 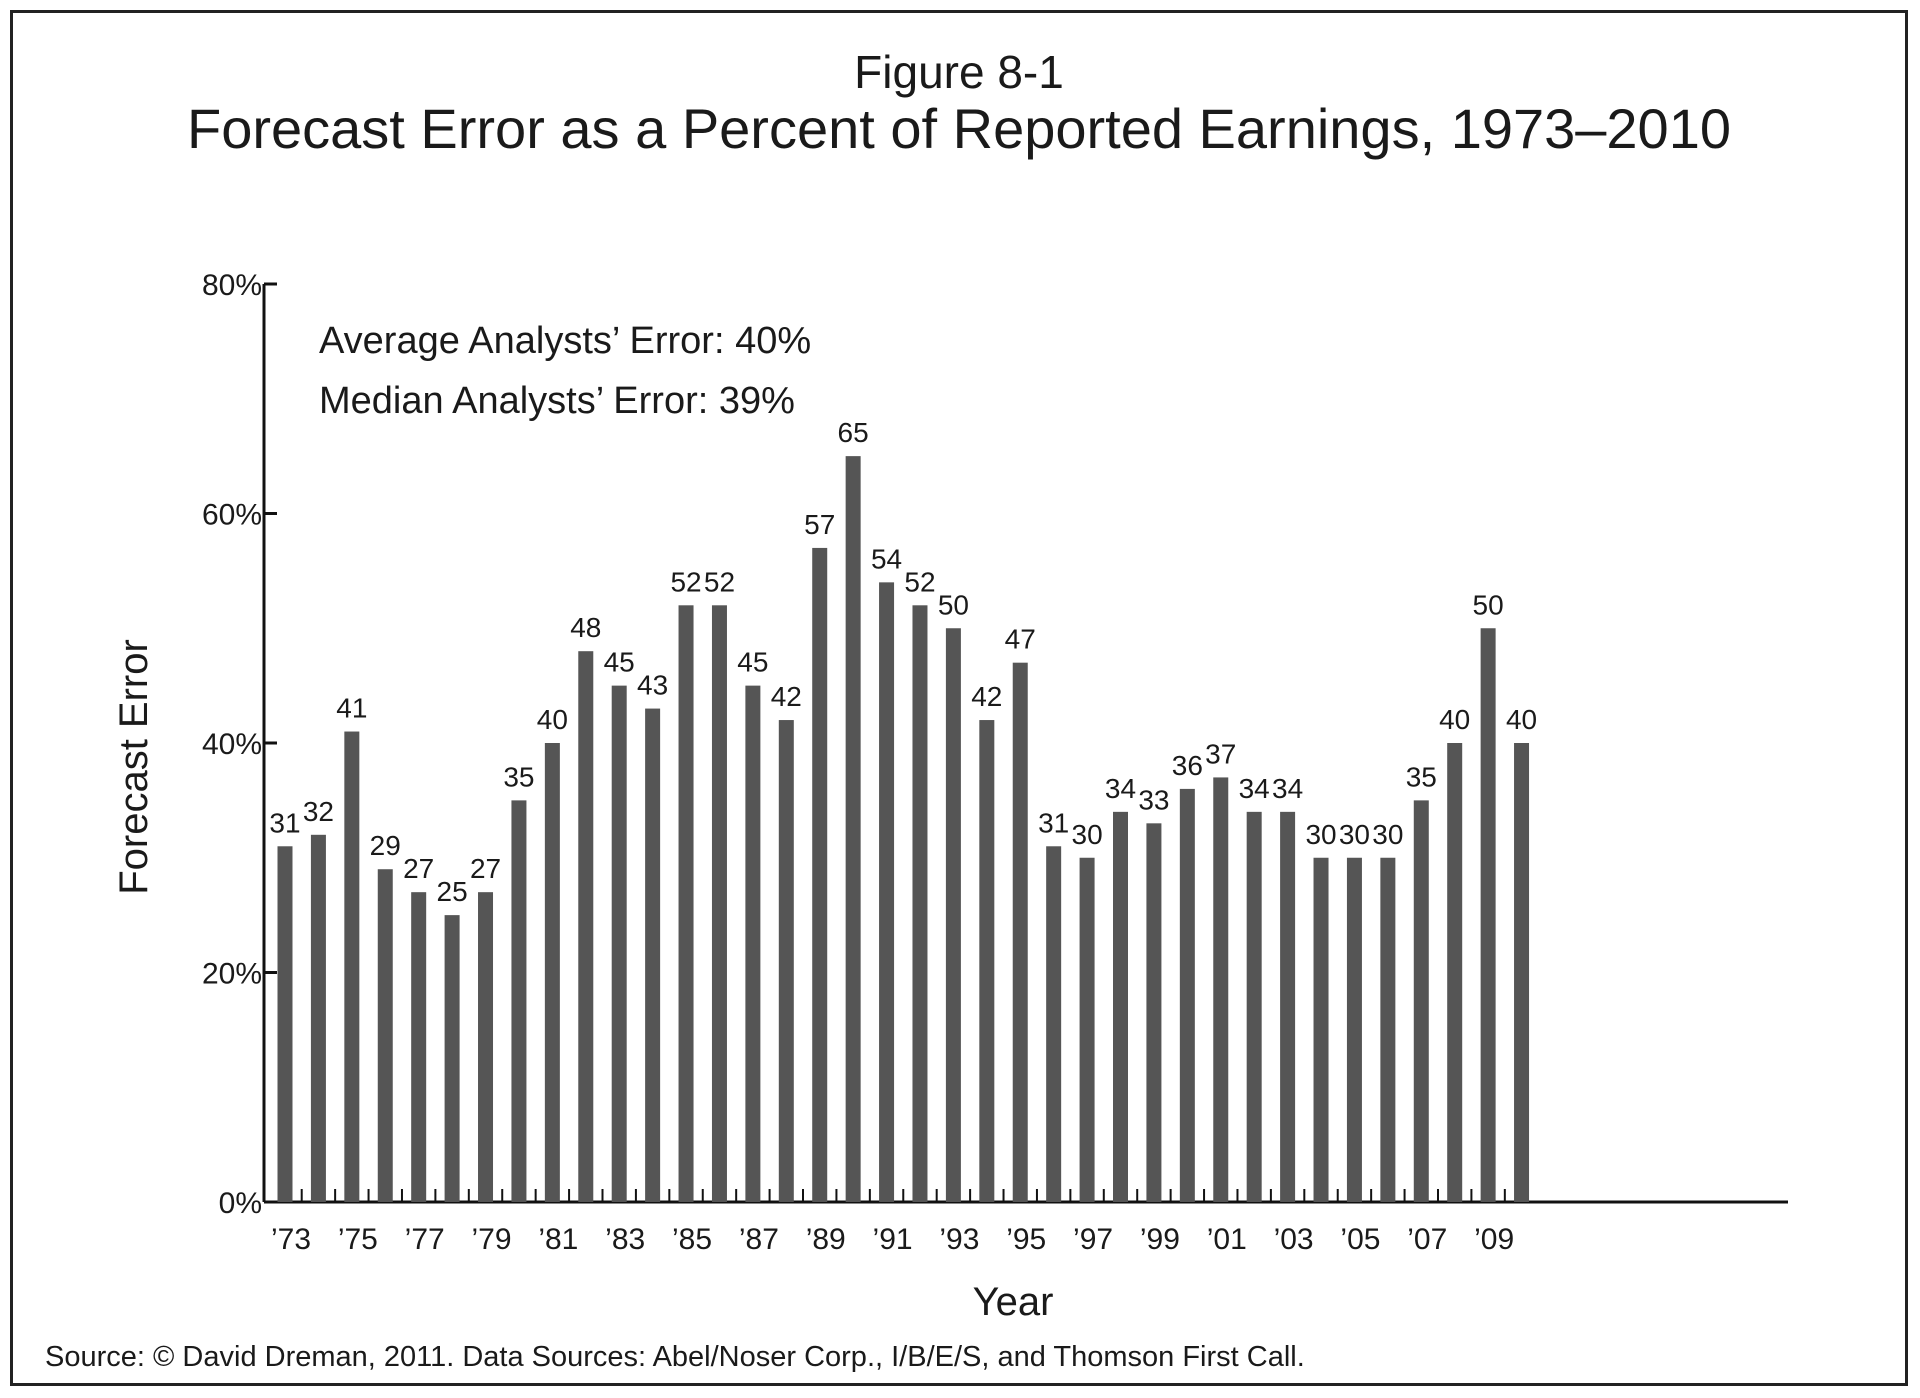 What do you see at coordinates (692, 1239) in the screenshot?
I see `x-tick-label: ’85` at bounding box center [692, 1239].